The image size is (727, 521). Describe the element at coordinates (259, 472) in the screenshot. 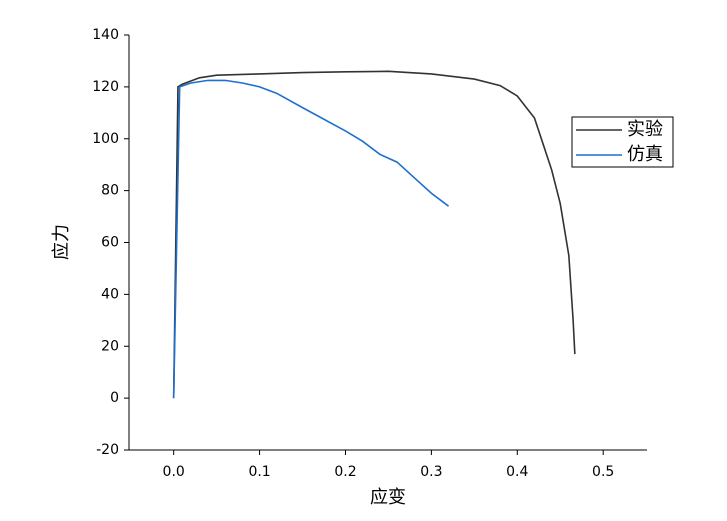

I see `x-tick-label: 0.1` at that location.